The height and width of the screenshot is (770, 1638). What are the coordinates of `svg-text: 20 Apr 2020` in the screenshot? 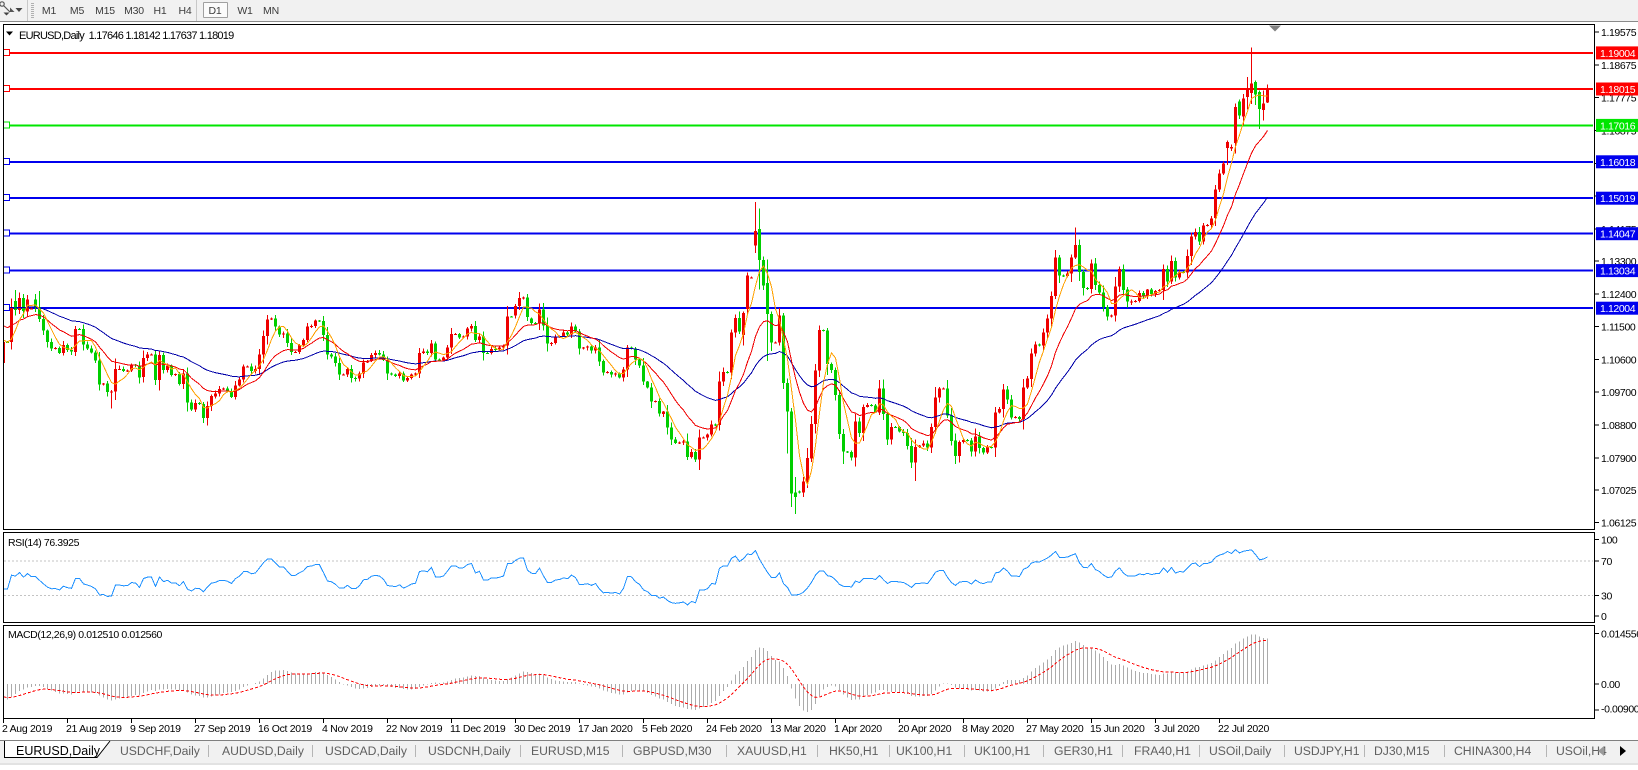 It's located at (925, 729).